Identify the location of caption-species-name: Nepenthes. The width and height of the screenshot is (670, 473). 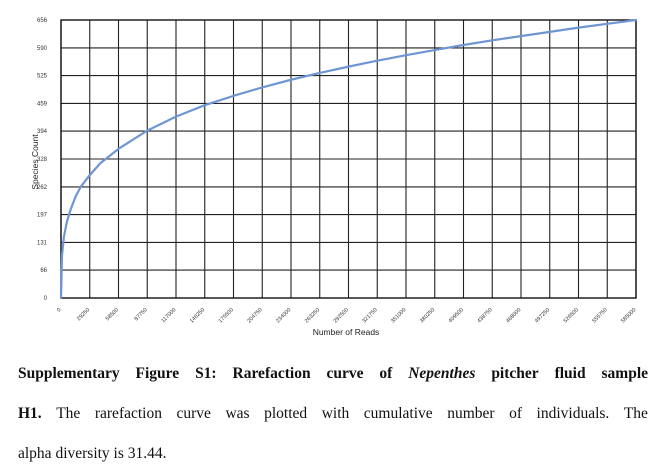
(442, 373).